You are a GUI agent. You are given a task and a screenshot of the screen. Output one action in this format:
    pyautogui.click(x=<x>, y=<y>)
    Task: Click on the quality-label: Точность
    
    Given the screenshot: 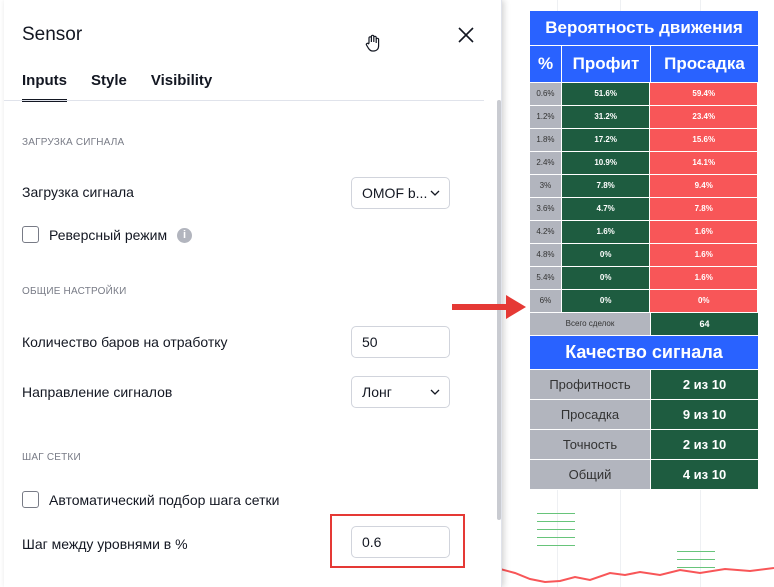 What is the action you would take?
    pyautogui.click(x=590, y=444)
    